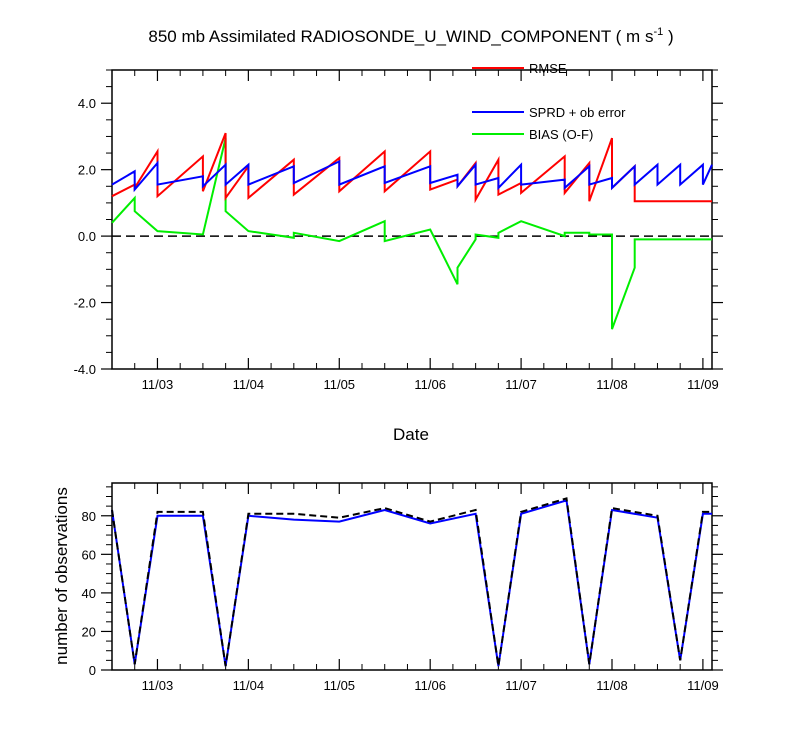 This screenshot has width=800, height=750. I want to click on bottom-y-axis-title: number of observations, so click(61, 576).